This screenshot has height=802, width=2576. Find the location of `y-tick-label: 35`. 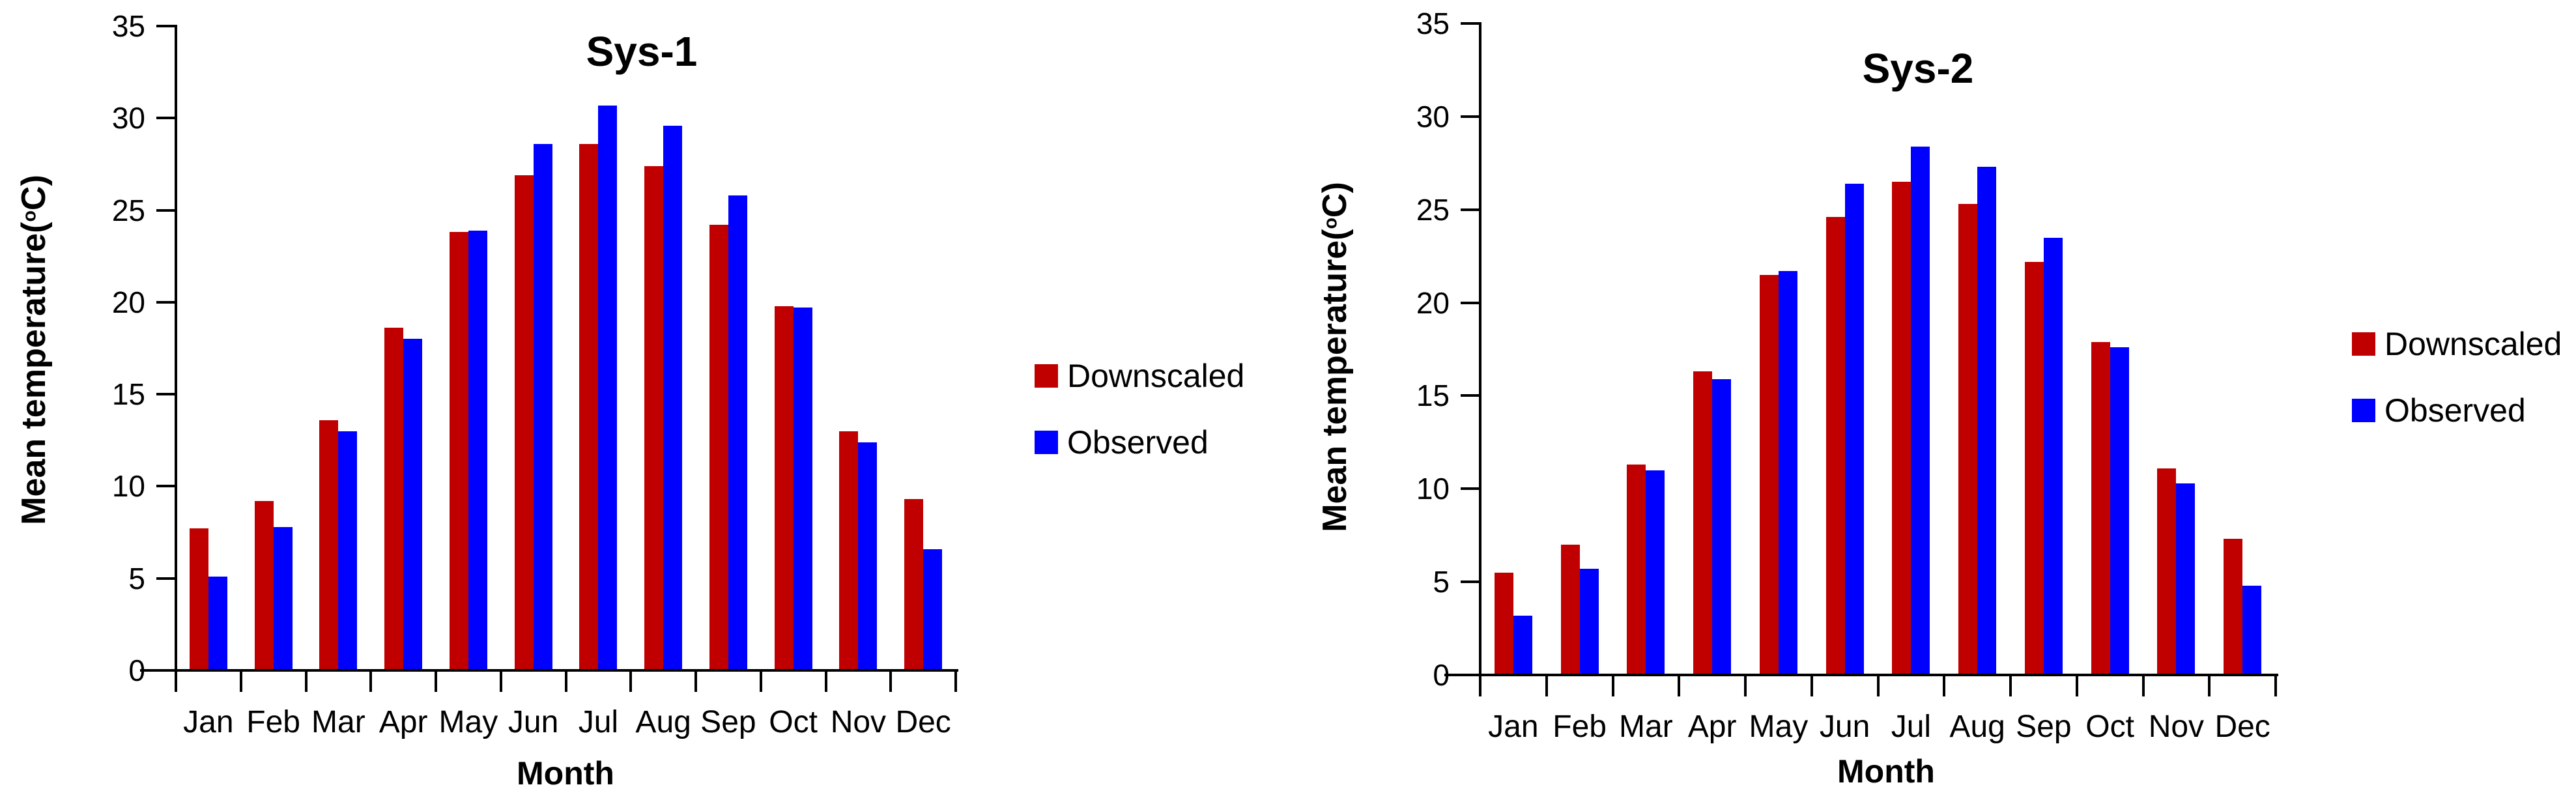

y-tick-label: 35 is located at coordinates (1433, 23).